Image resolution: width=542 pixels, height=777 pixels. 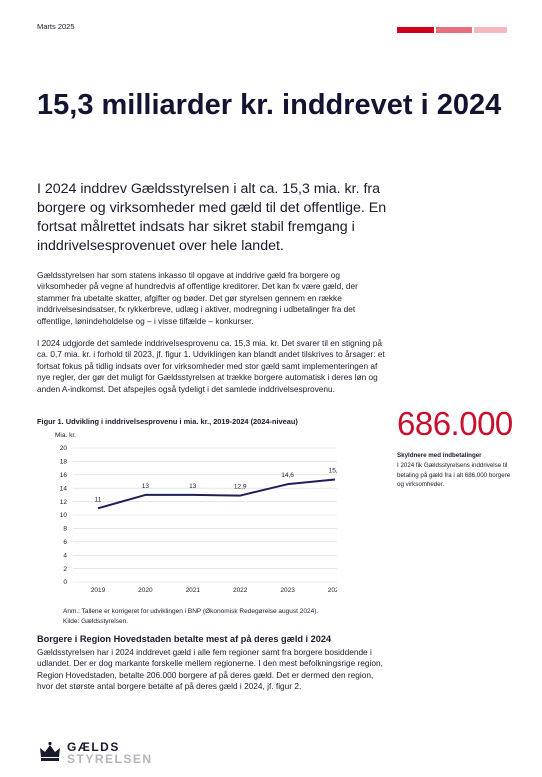 I want to click on chart-y-ticks: 0 2 4 6 8 10 12 14 16 18 20, so click(x=64, y=515).